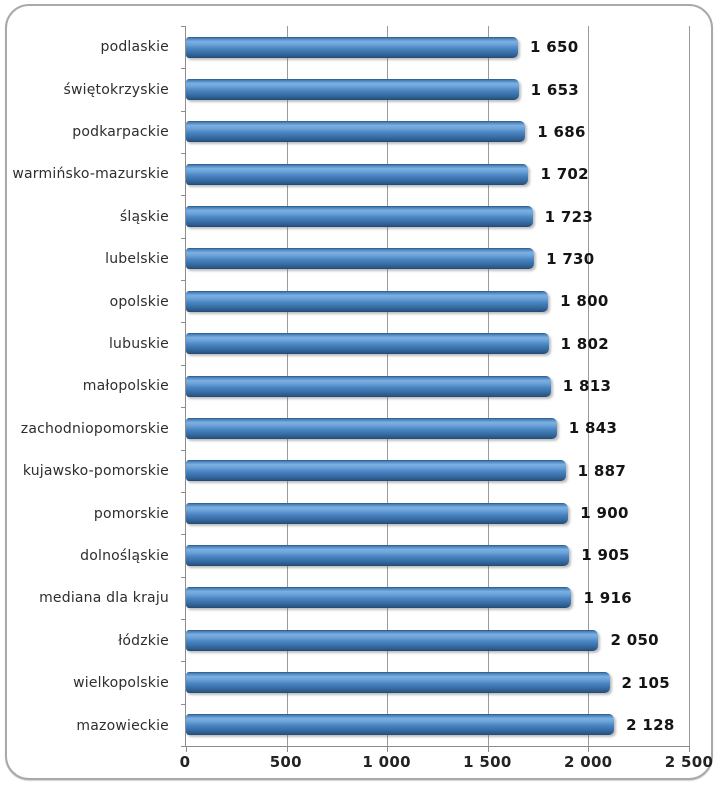  I want to click on bar-row: 1 800, so click(437, 301).